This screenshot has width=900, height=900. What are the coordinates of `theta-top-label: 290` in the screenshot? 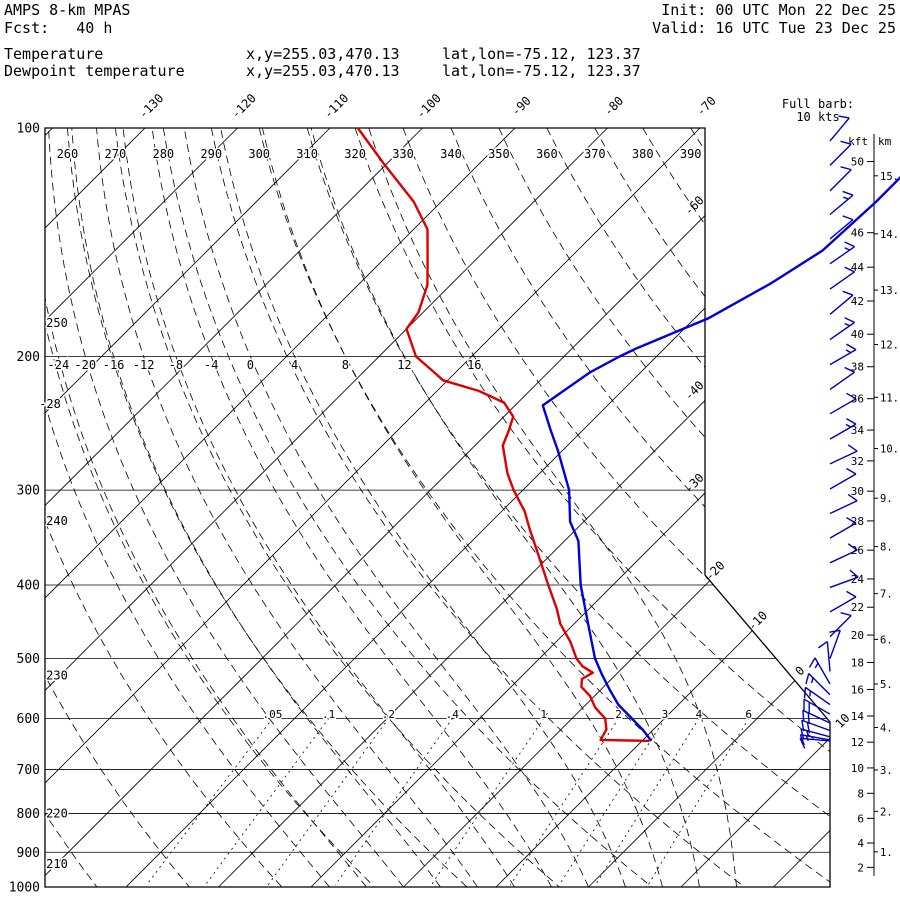 It's located at (211, 154).